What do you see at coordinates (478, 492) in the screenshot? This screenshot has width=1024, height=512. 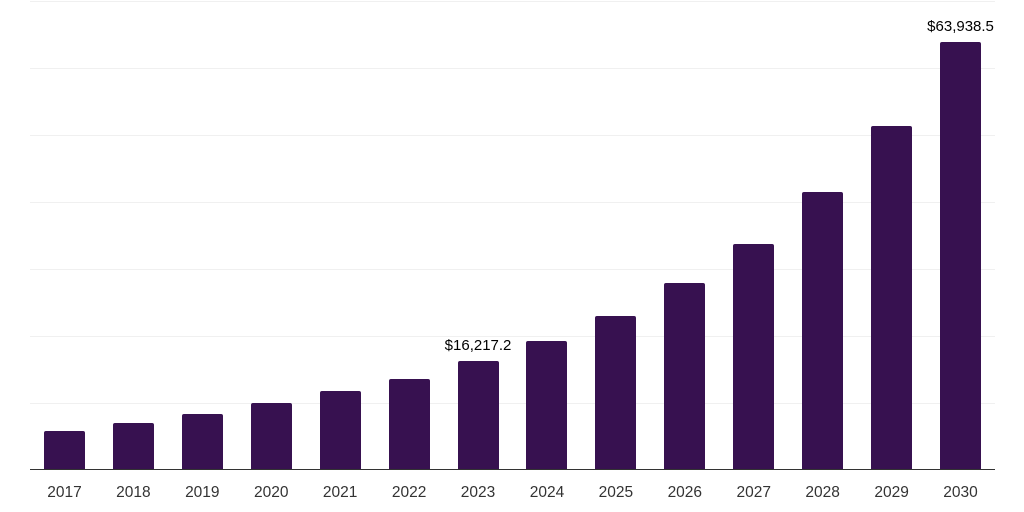 I see `x-tick-label-2023: 2023` at bounding box center [478, 492].